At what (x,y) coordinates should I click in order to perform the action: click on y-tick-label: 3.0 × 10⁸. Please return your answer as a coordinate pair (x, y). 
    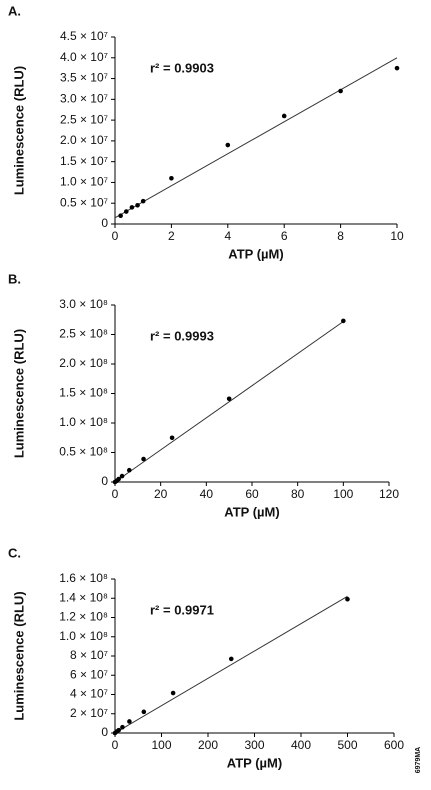
    Looking at the image, I should click on (83, 304).